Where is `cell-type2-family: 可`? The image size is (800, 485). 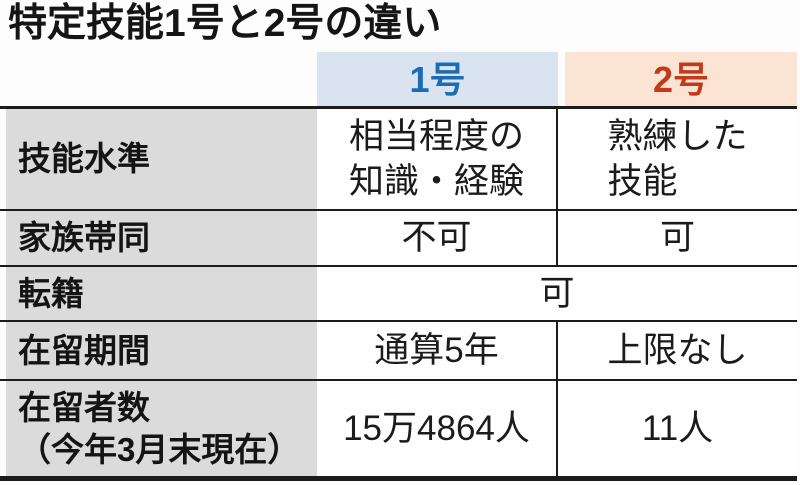 cell-type2-family: 可 is located at coordinates (677, 238).